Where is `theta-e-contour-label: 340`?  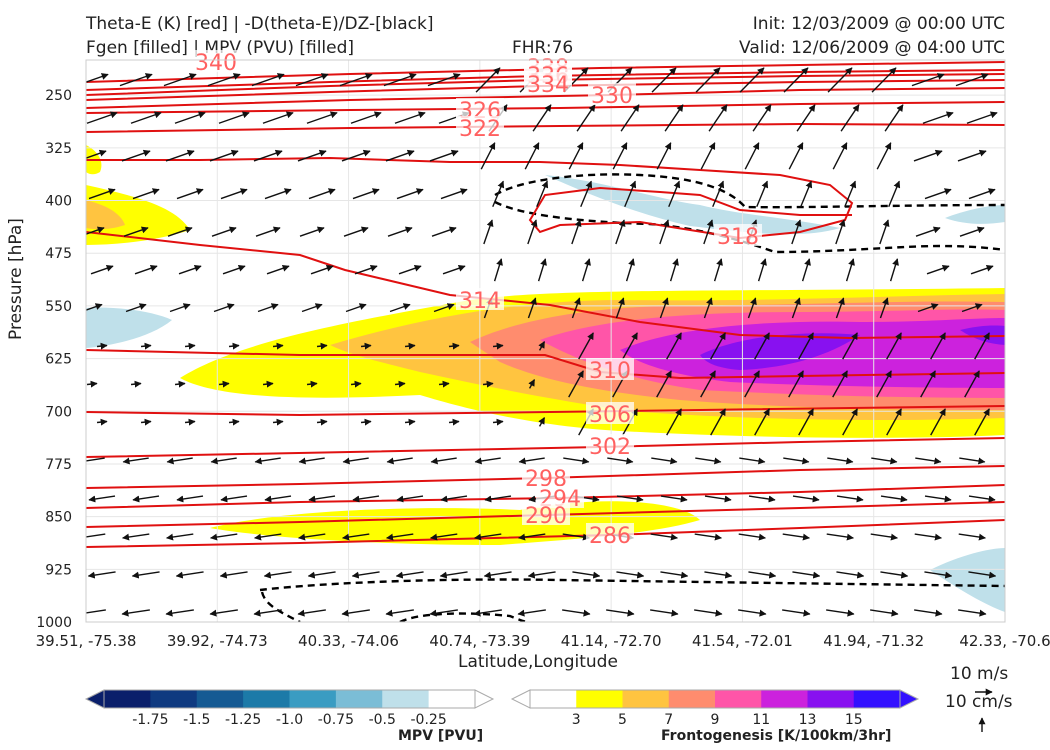
theta-e-contour-label: 340 is located at coordinates (216, 63).